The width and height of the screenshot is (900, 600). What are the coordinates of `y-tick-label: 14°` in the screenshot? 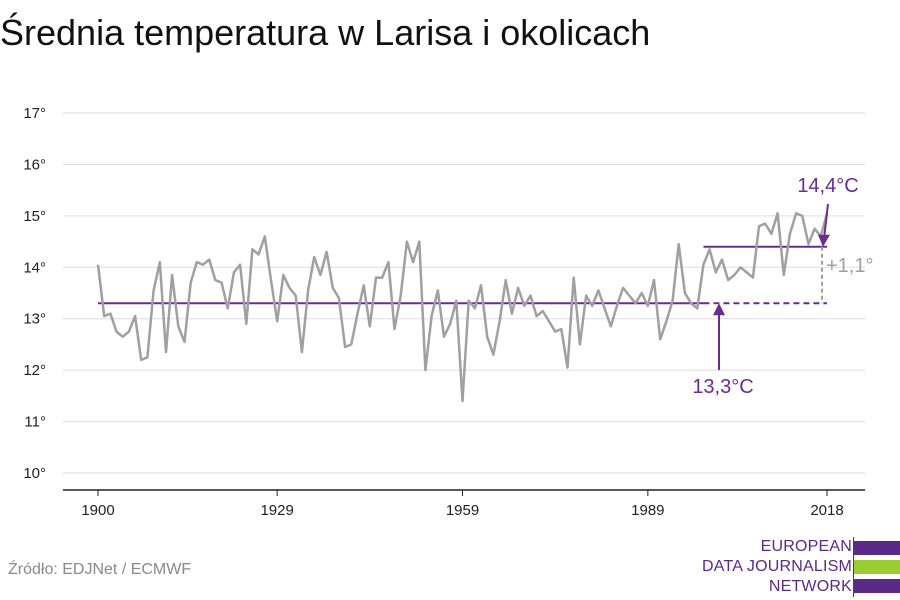 It's located at (34, 267).